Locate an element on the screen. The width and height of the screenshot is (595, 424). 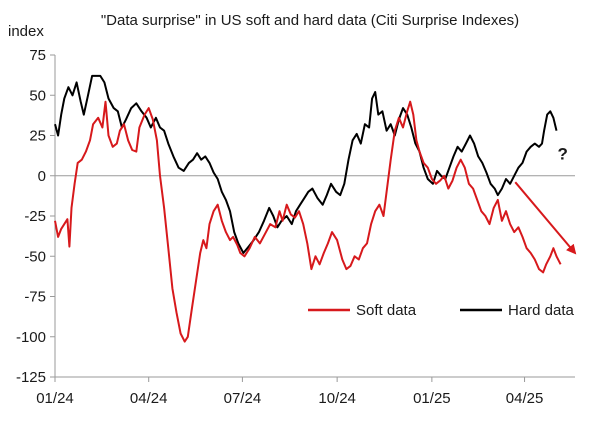
y-tick-label: 0 is located at coordinates (42, 176).